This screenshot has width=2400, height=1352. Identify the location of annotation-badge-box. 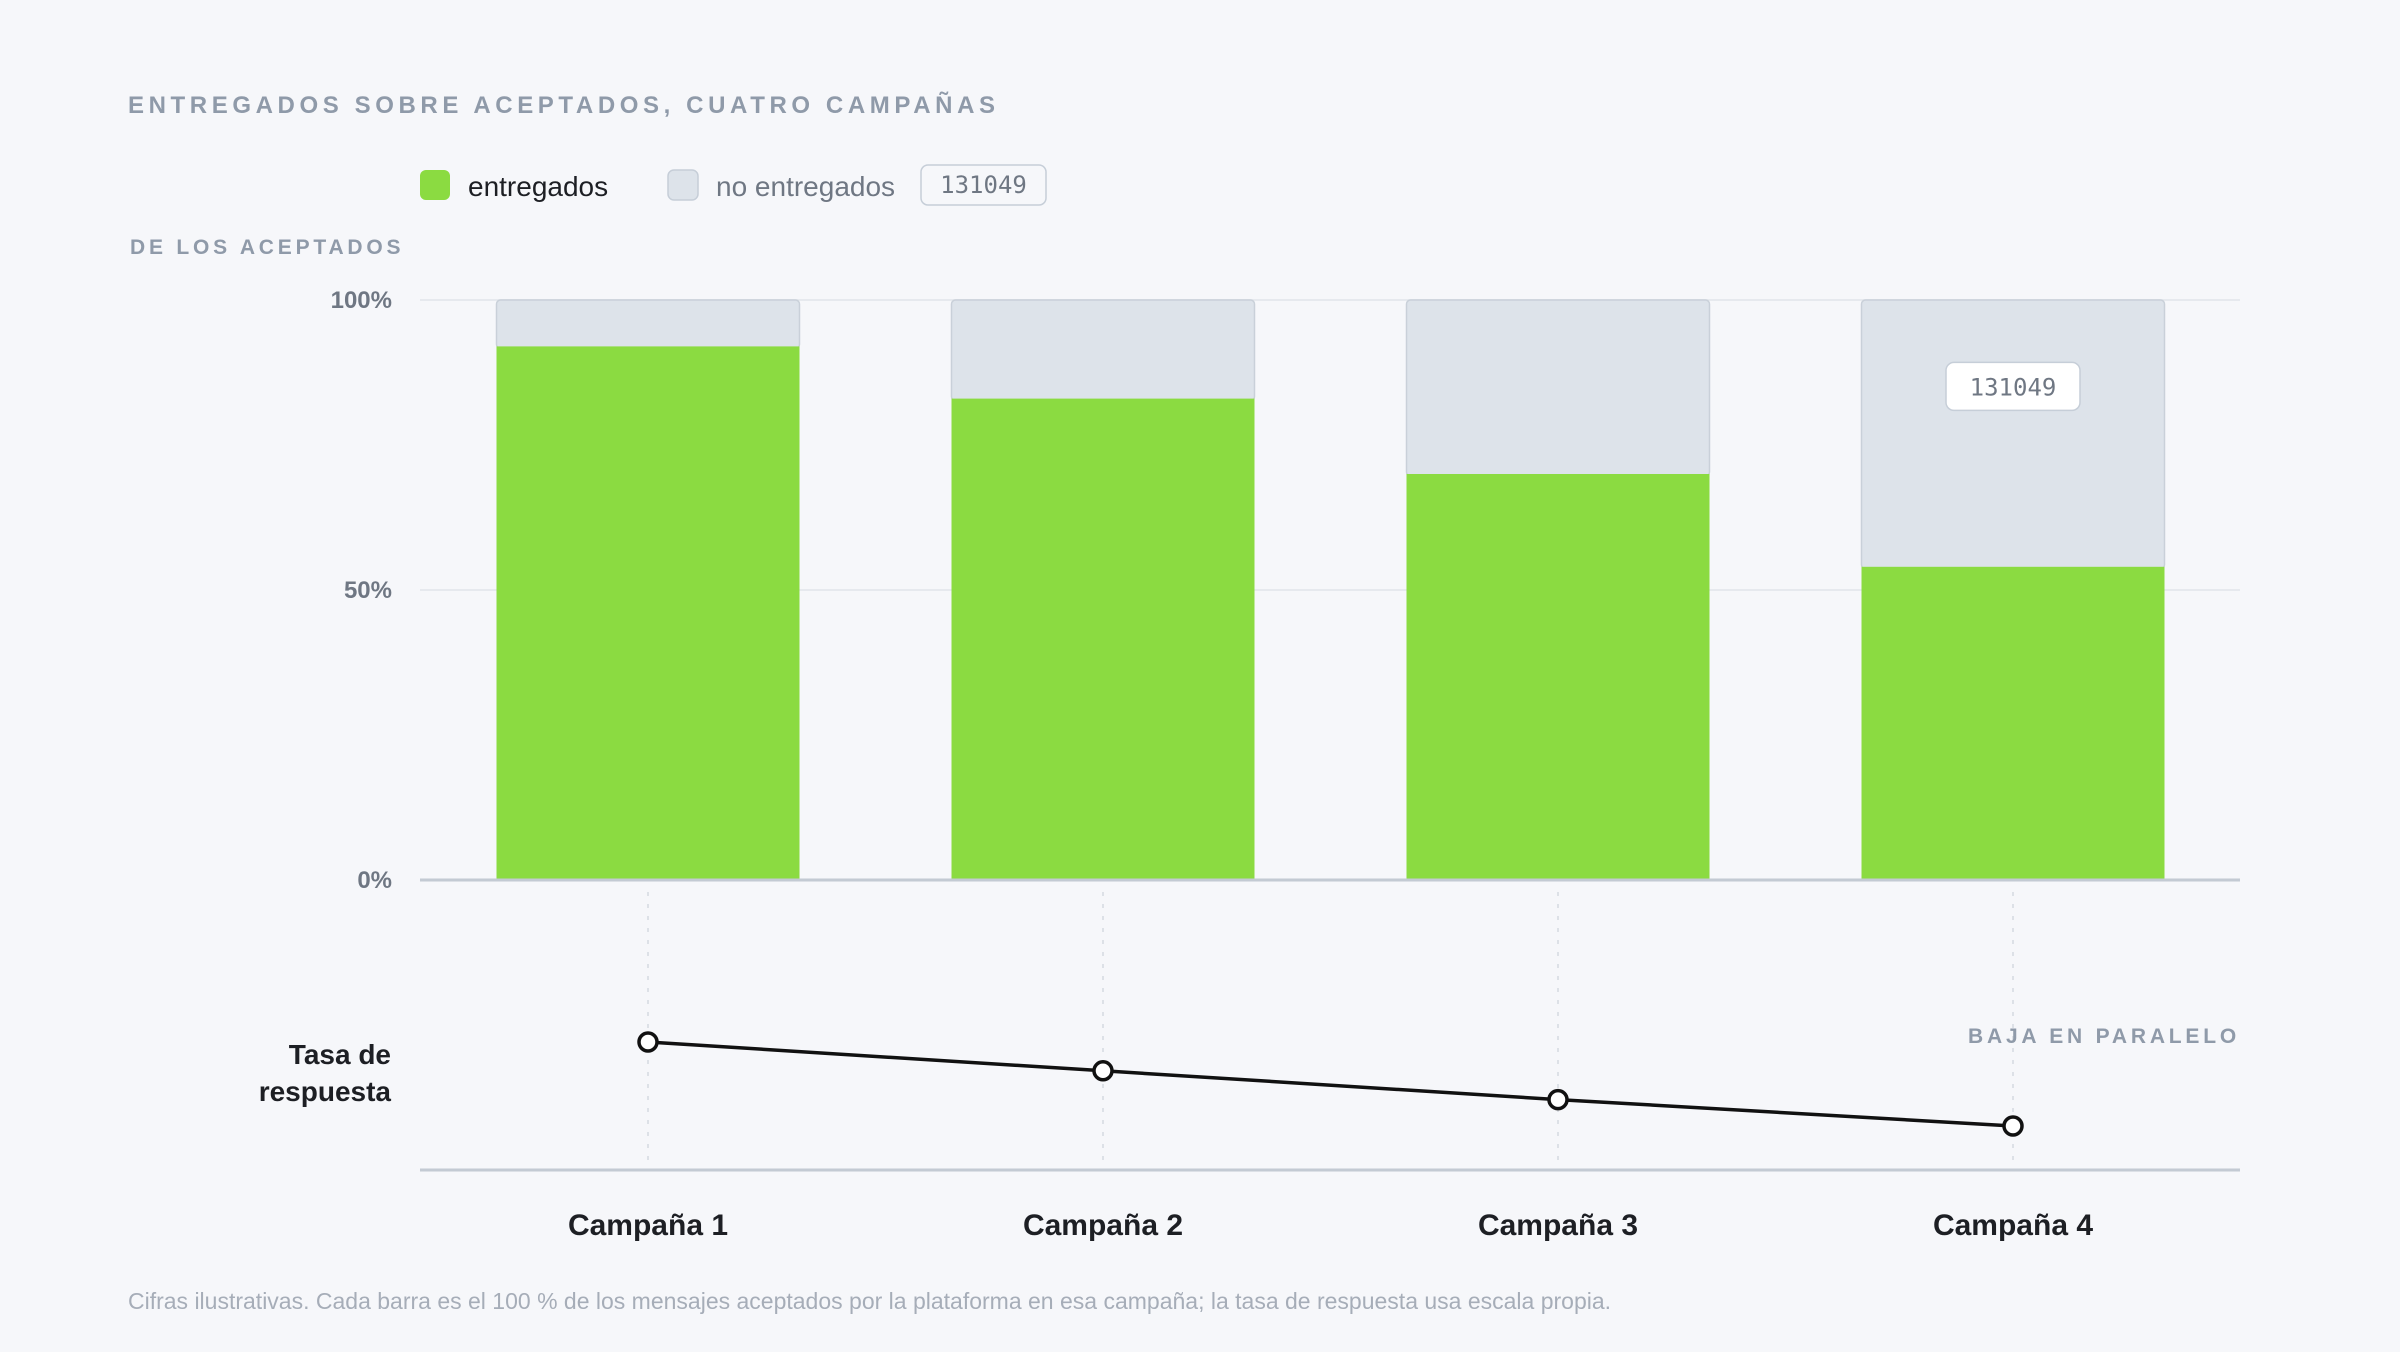
(2013, 386).